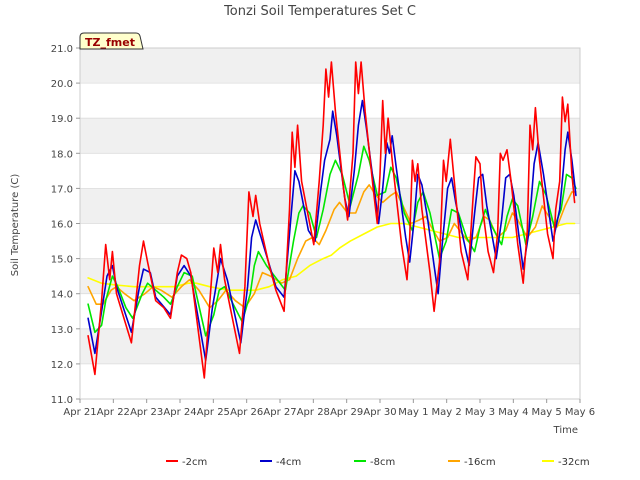 This screenshot has width=640, height=480. I want to click on badge-label: TZ_fmet, so click(110, 42).